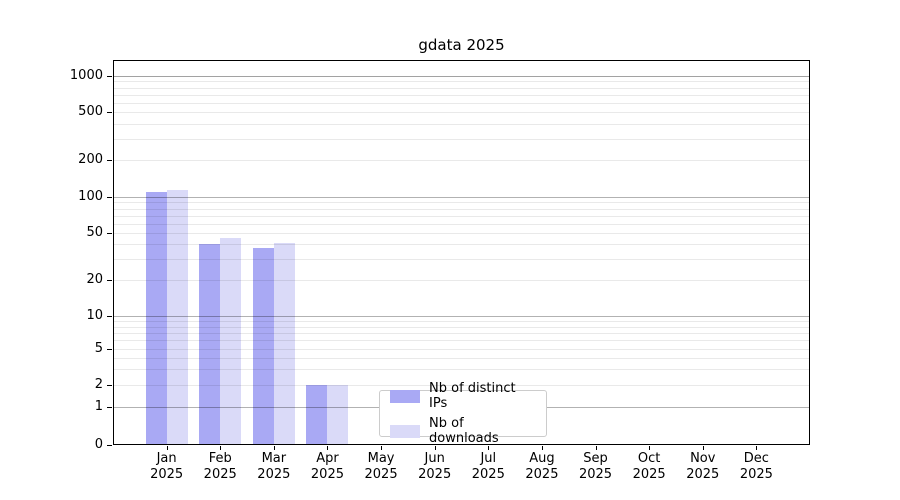  What do you see at coordinates (98, 444) in the screenshot?
I see `y-tick-label: 0` at bounding box center [98, 444].